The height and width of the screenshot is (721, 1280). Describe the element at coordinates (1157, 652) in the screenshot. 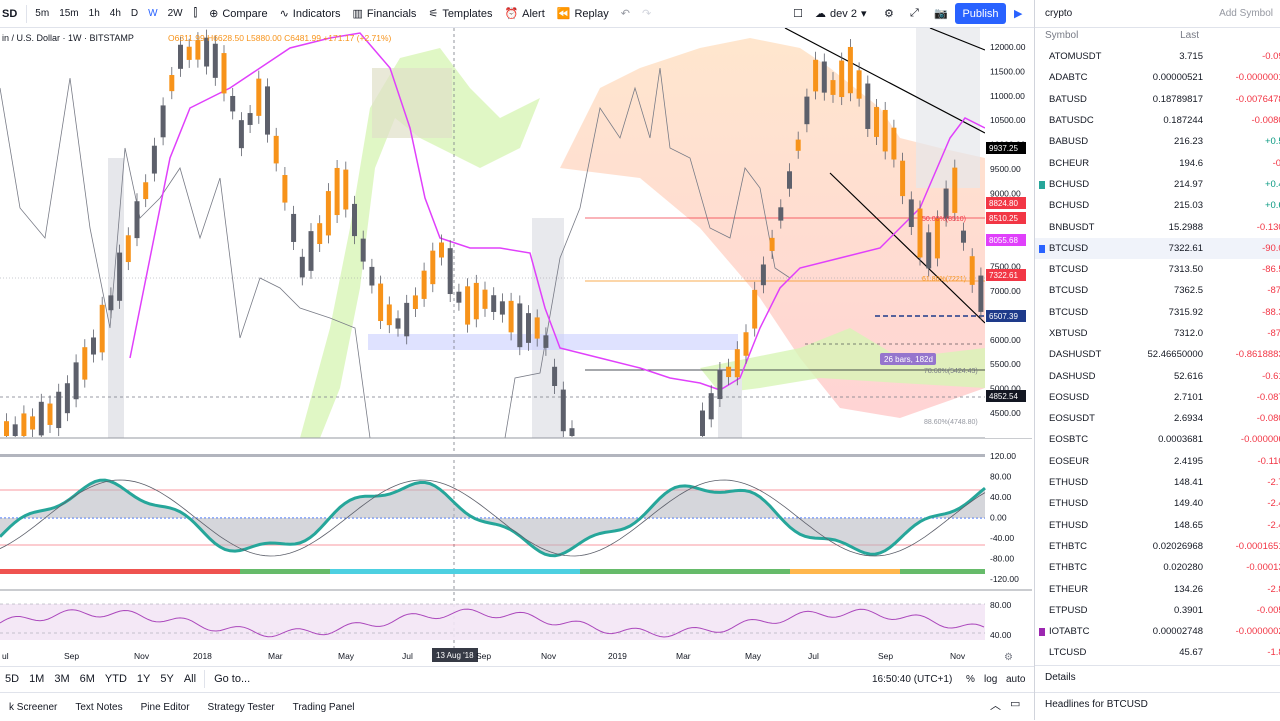

I see `watchlist-row: LTCUSD 45.67 -1.87` at that location.